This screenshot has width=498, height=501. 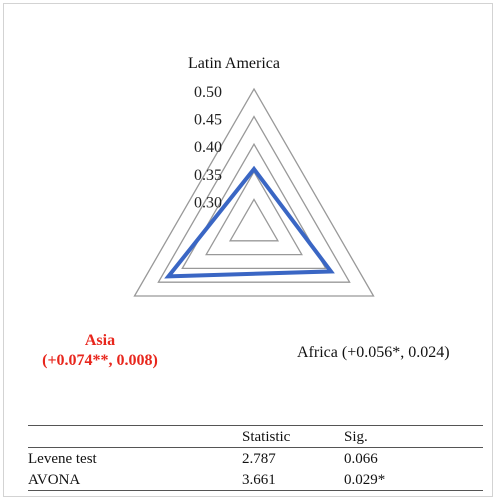 I want to click on table-header-statistic: Statistic, so click(x=266, y=437).